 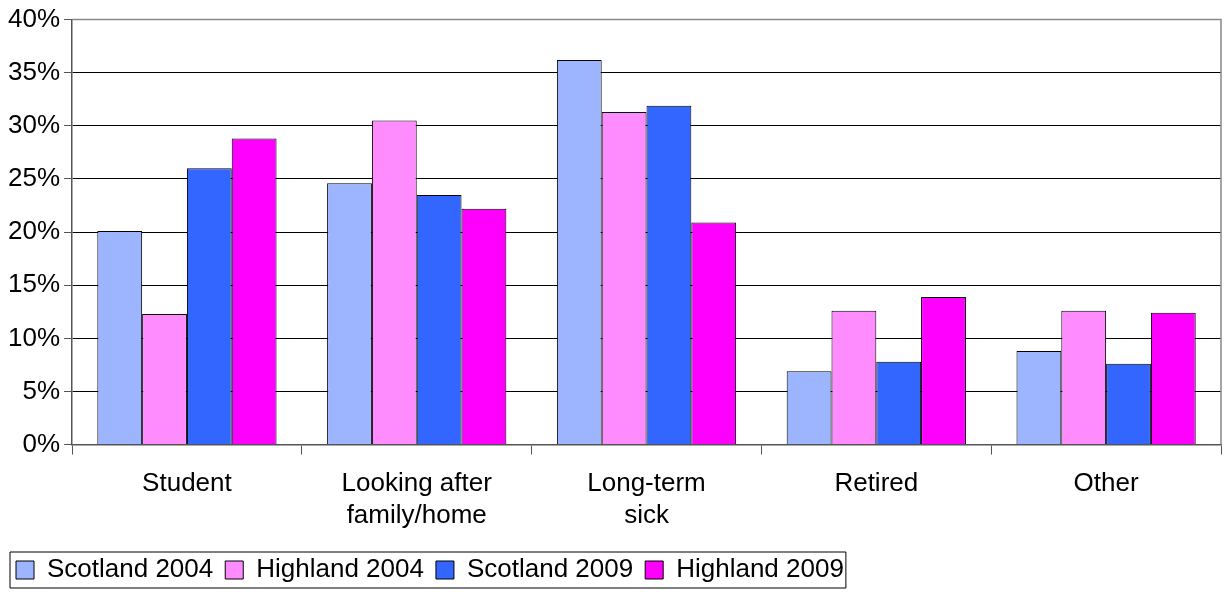 What do you see at coordinates (34, 283) in the screenshot?
I see `y-tick-label: 15%` at bounding box center [34, 283].